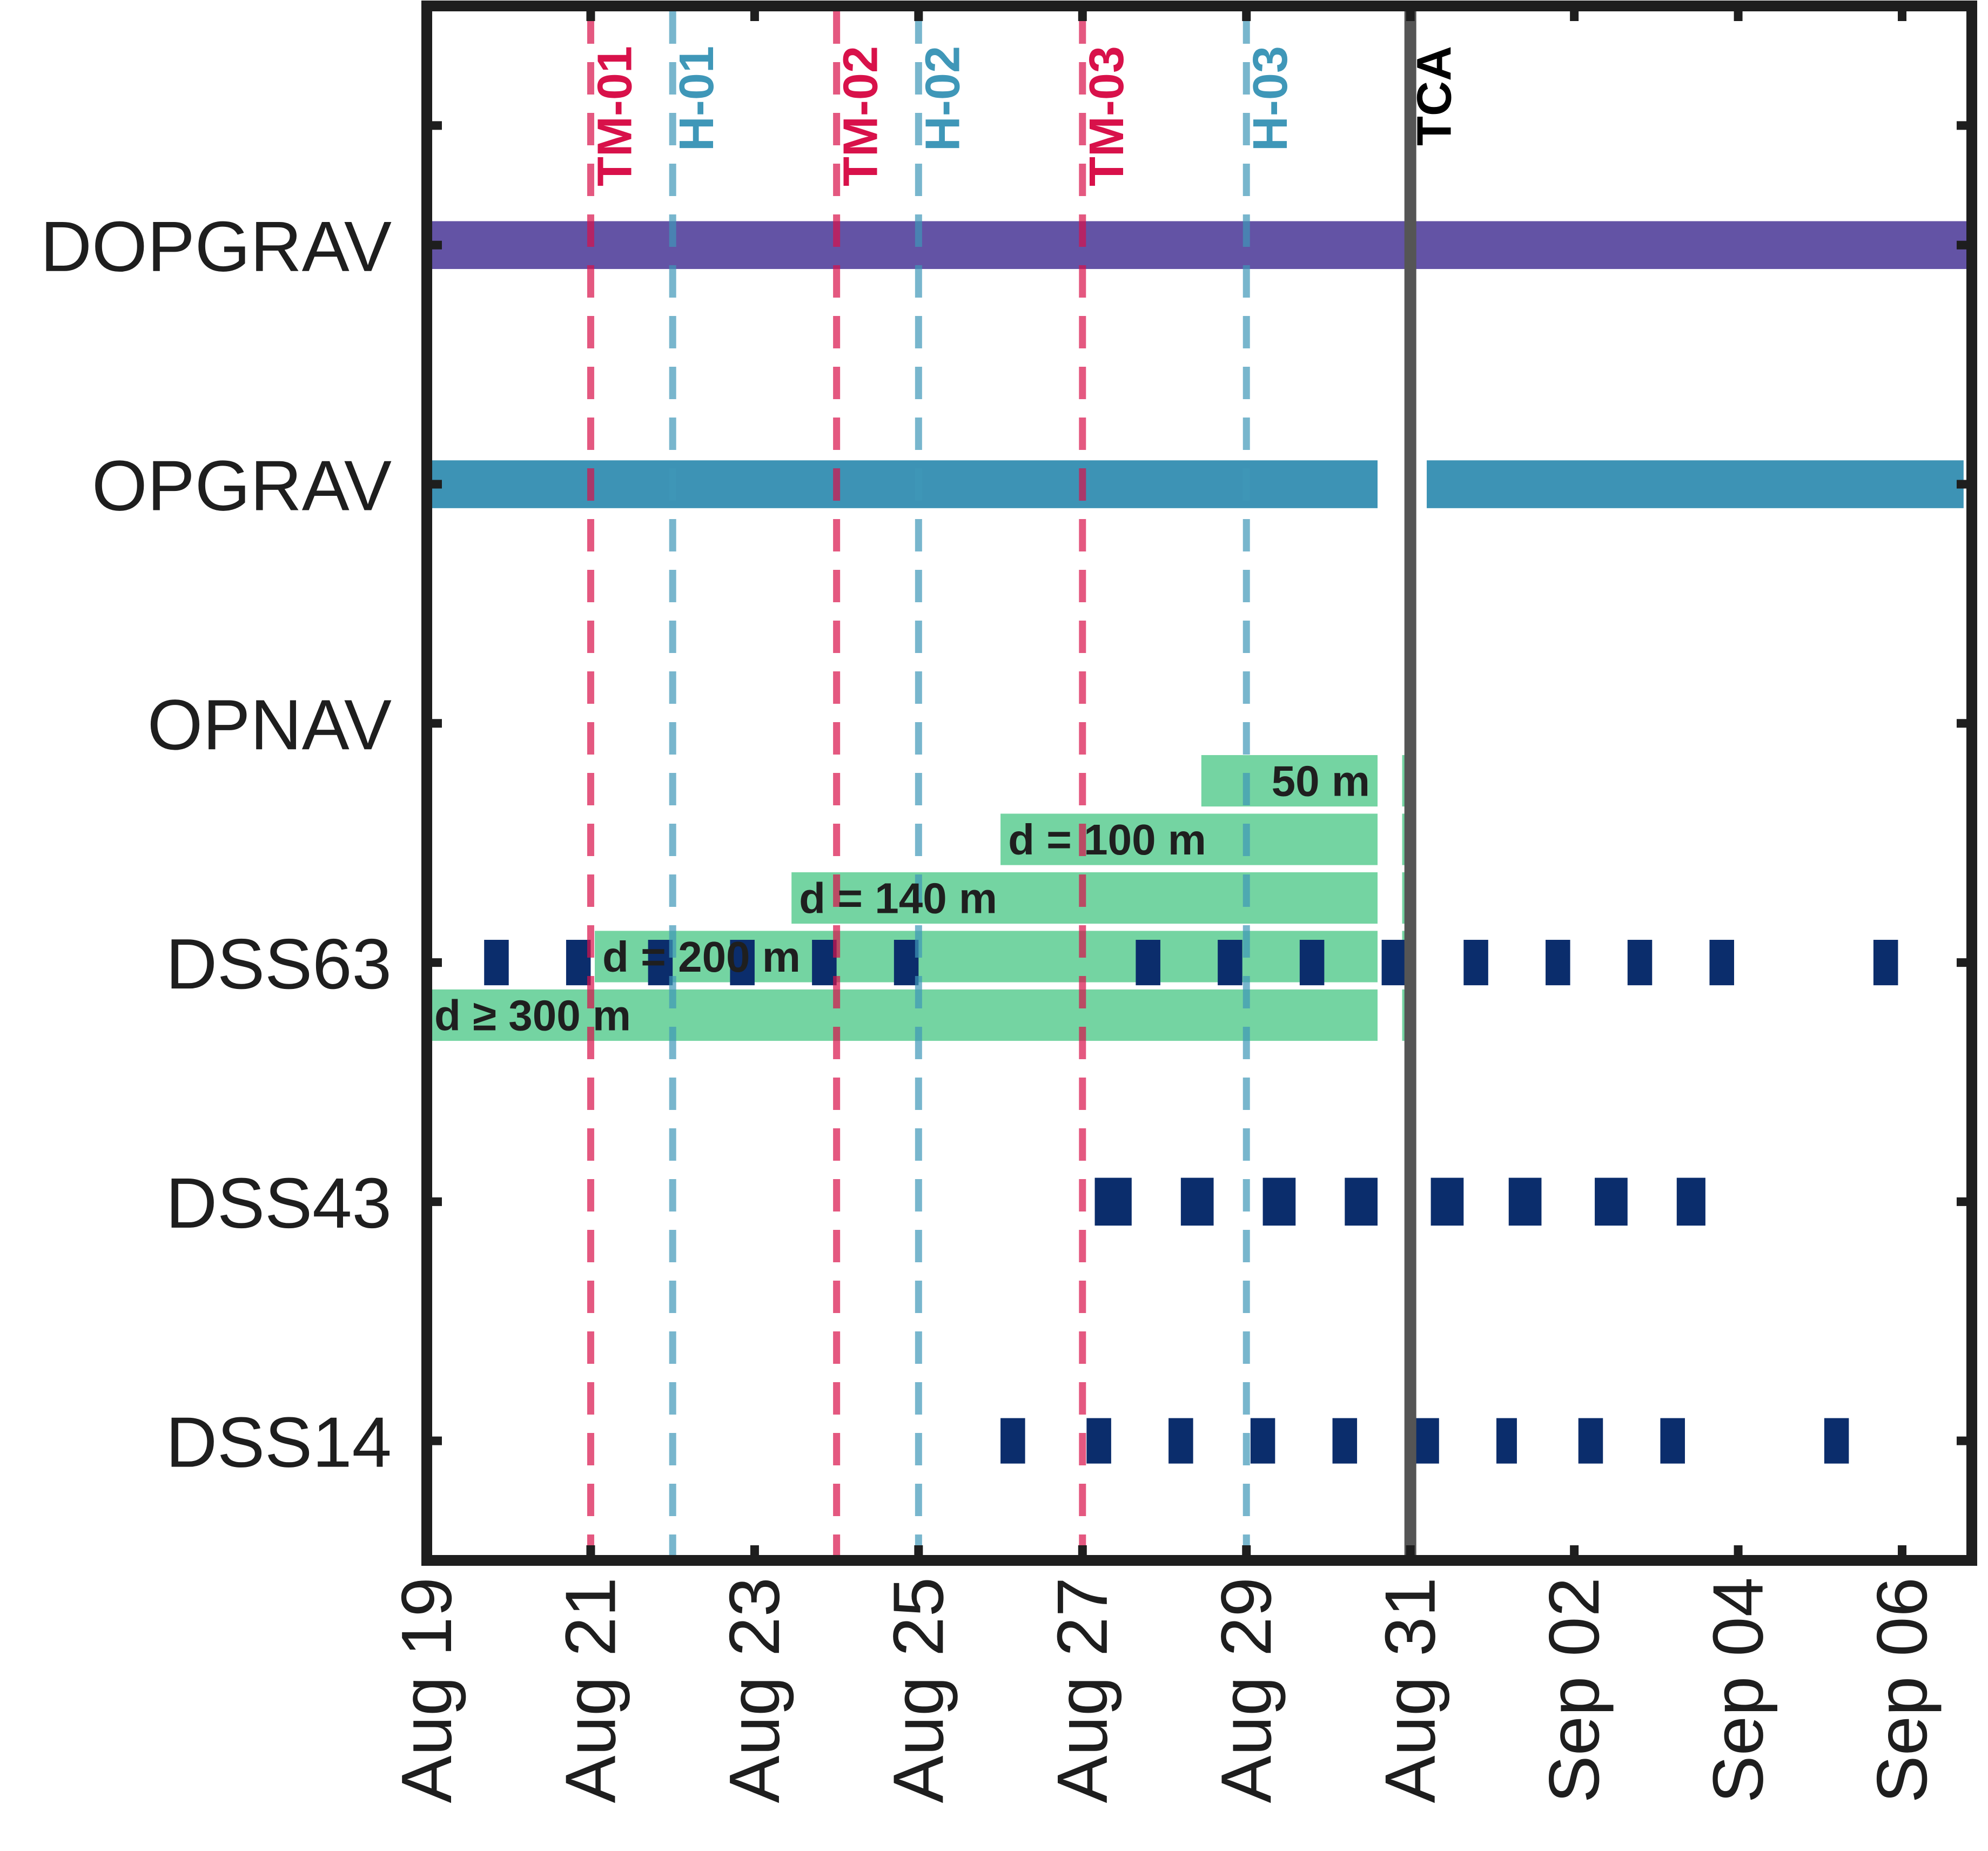  I want to click on opnav-bar-label: d ≥ 300 m, so click(532, 1015).